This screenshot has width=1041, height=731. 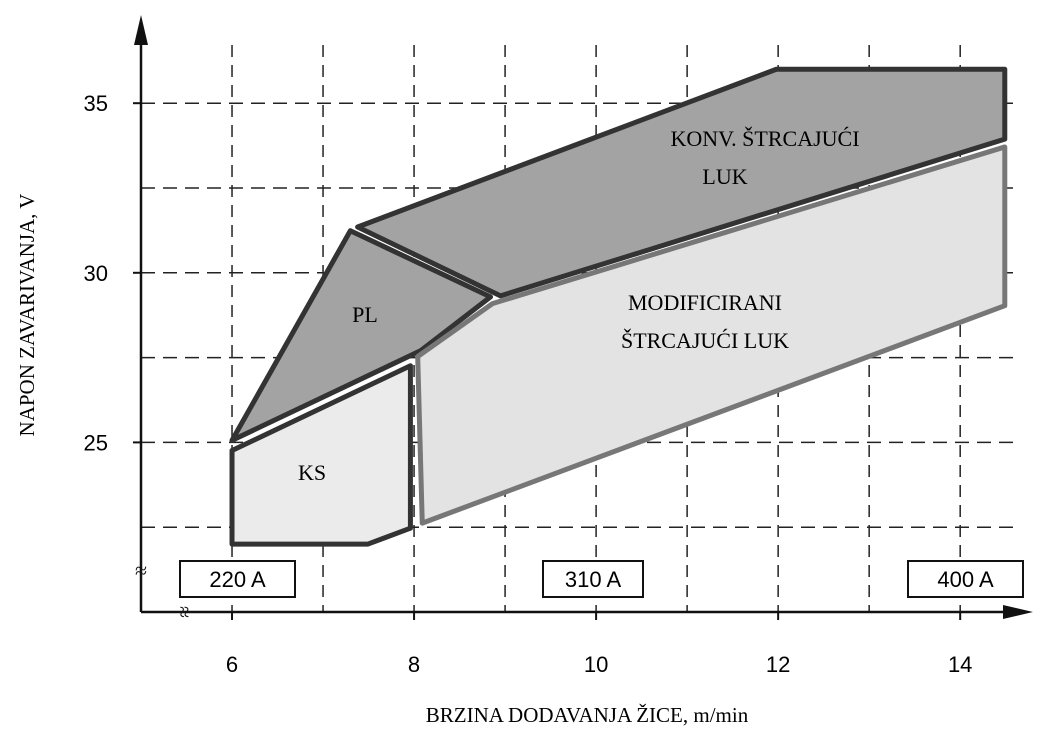 What do you see at coordinates (705, 302) in the screenshot?
I see `region-label: MODIFICIRANI` at bounding box center [705, 302].